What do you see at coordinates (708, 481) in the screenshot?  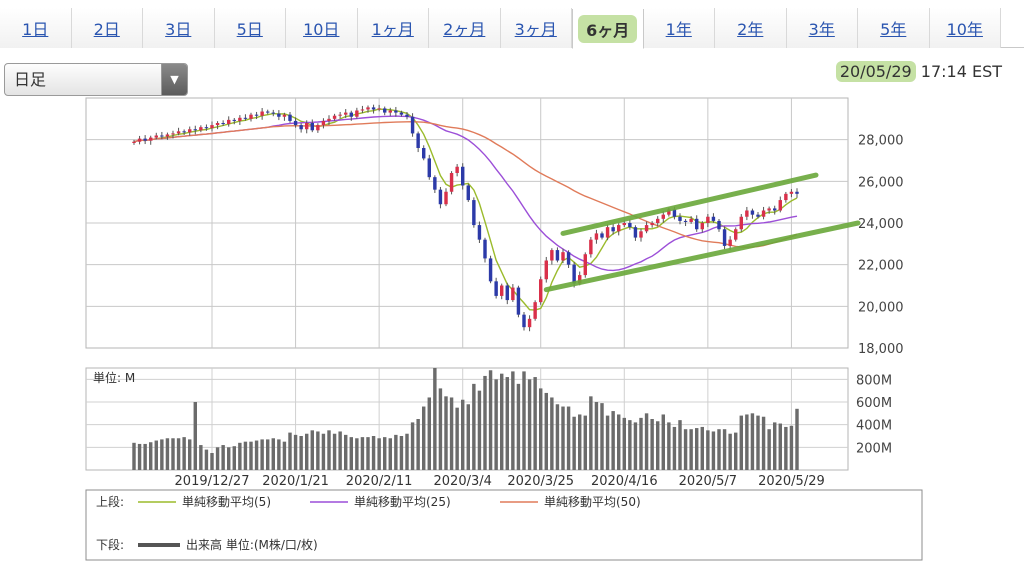 I see `date-tick-label: 2020/5/7` at bounding box center [708, 481].